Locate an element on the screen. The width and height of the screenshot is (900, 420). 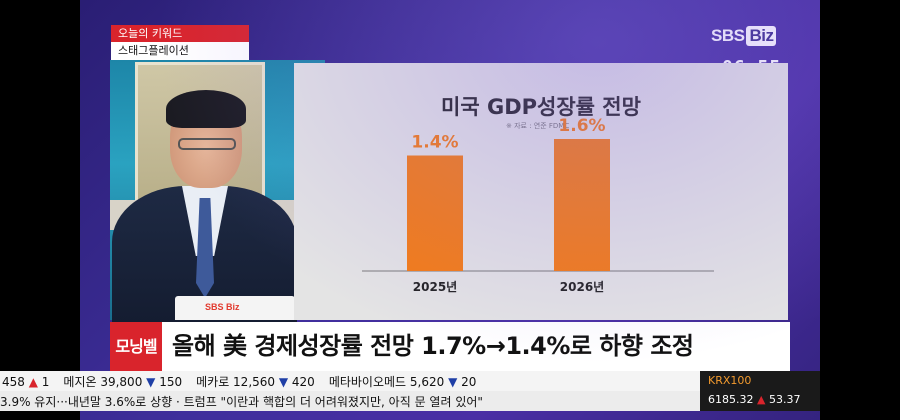
chart-category-label: 2025년 is located at coordinates (435, 287).